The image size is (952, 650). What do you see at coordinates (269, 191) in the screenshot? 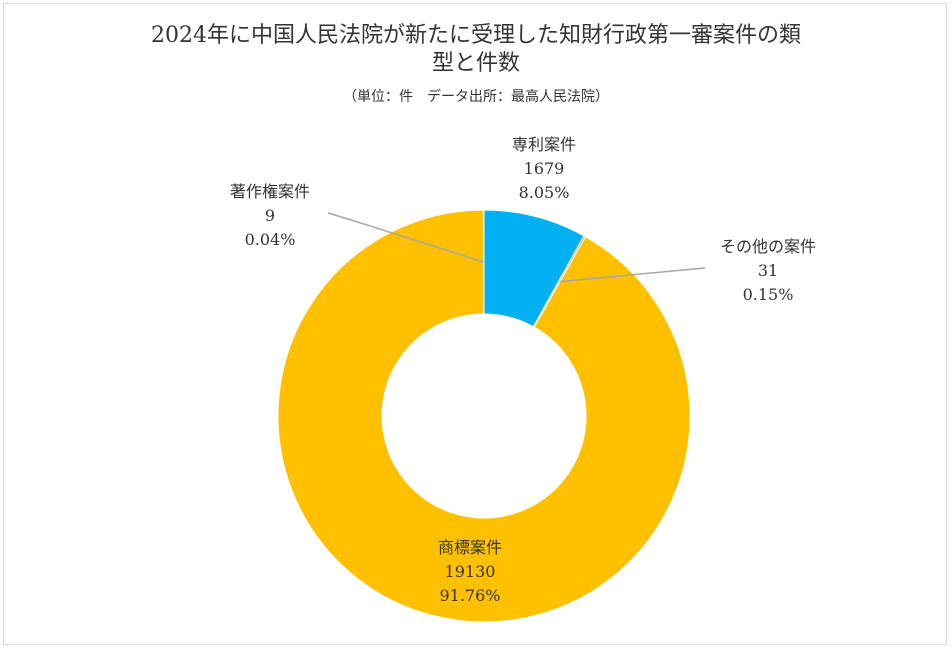
I see `label-copyright-name: 著作権案件` at bounding box center [269, 191].